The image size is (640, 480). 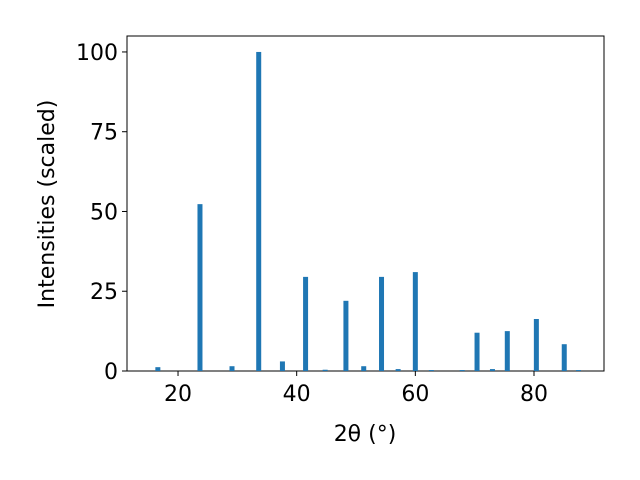 What do you see at coordinates (111, 372) in the screenshot?
I see `y-tick-label: 0` at bounding box center [111, 372].